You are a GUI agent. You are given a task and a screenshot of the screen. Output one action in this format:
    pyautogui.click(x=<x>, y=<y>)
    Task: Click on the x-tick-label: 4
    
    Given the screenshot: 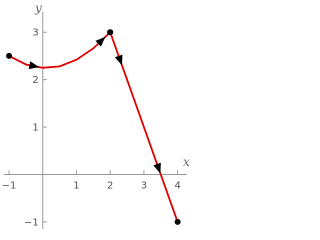 What is the action you would take?
    pyautogui.click(x=177, y=185)
    